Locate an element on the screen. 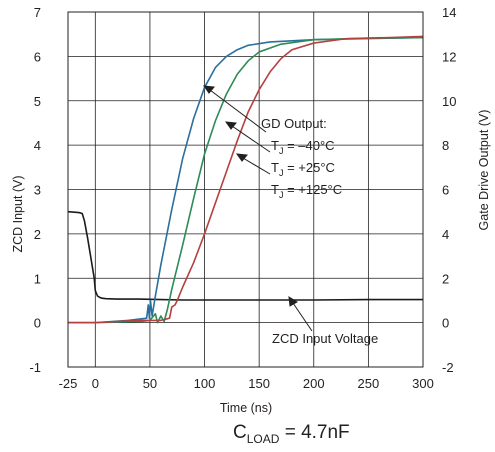 This screenshot has height=452, width=495. y-left-tick-label: -1 is located at coordinates (35, 367).